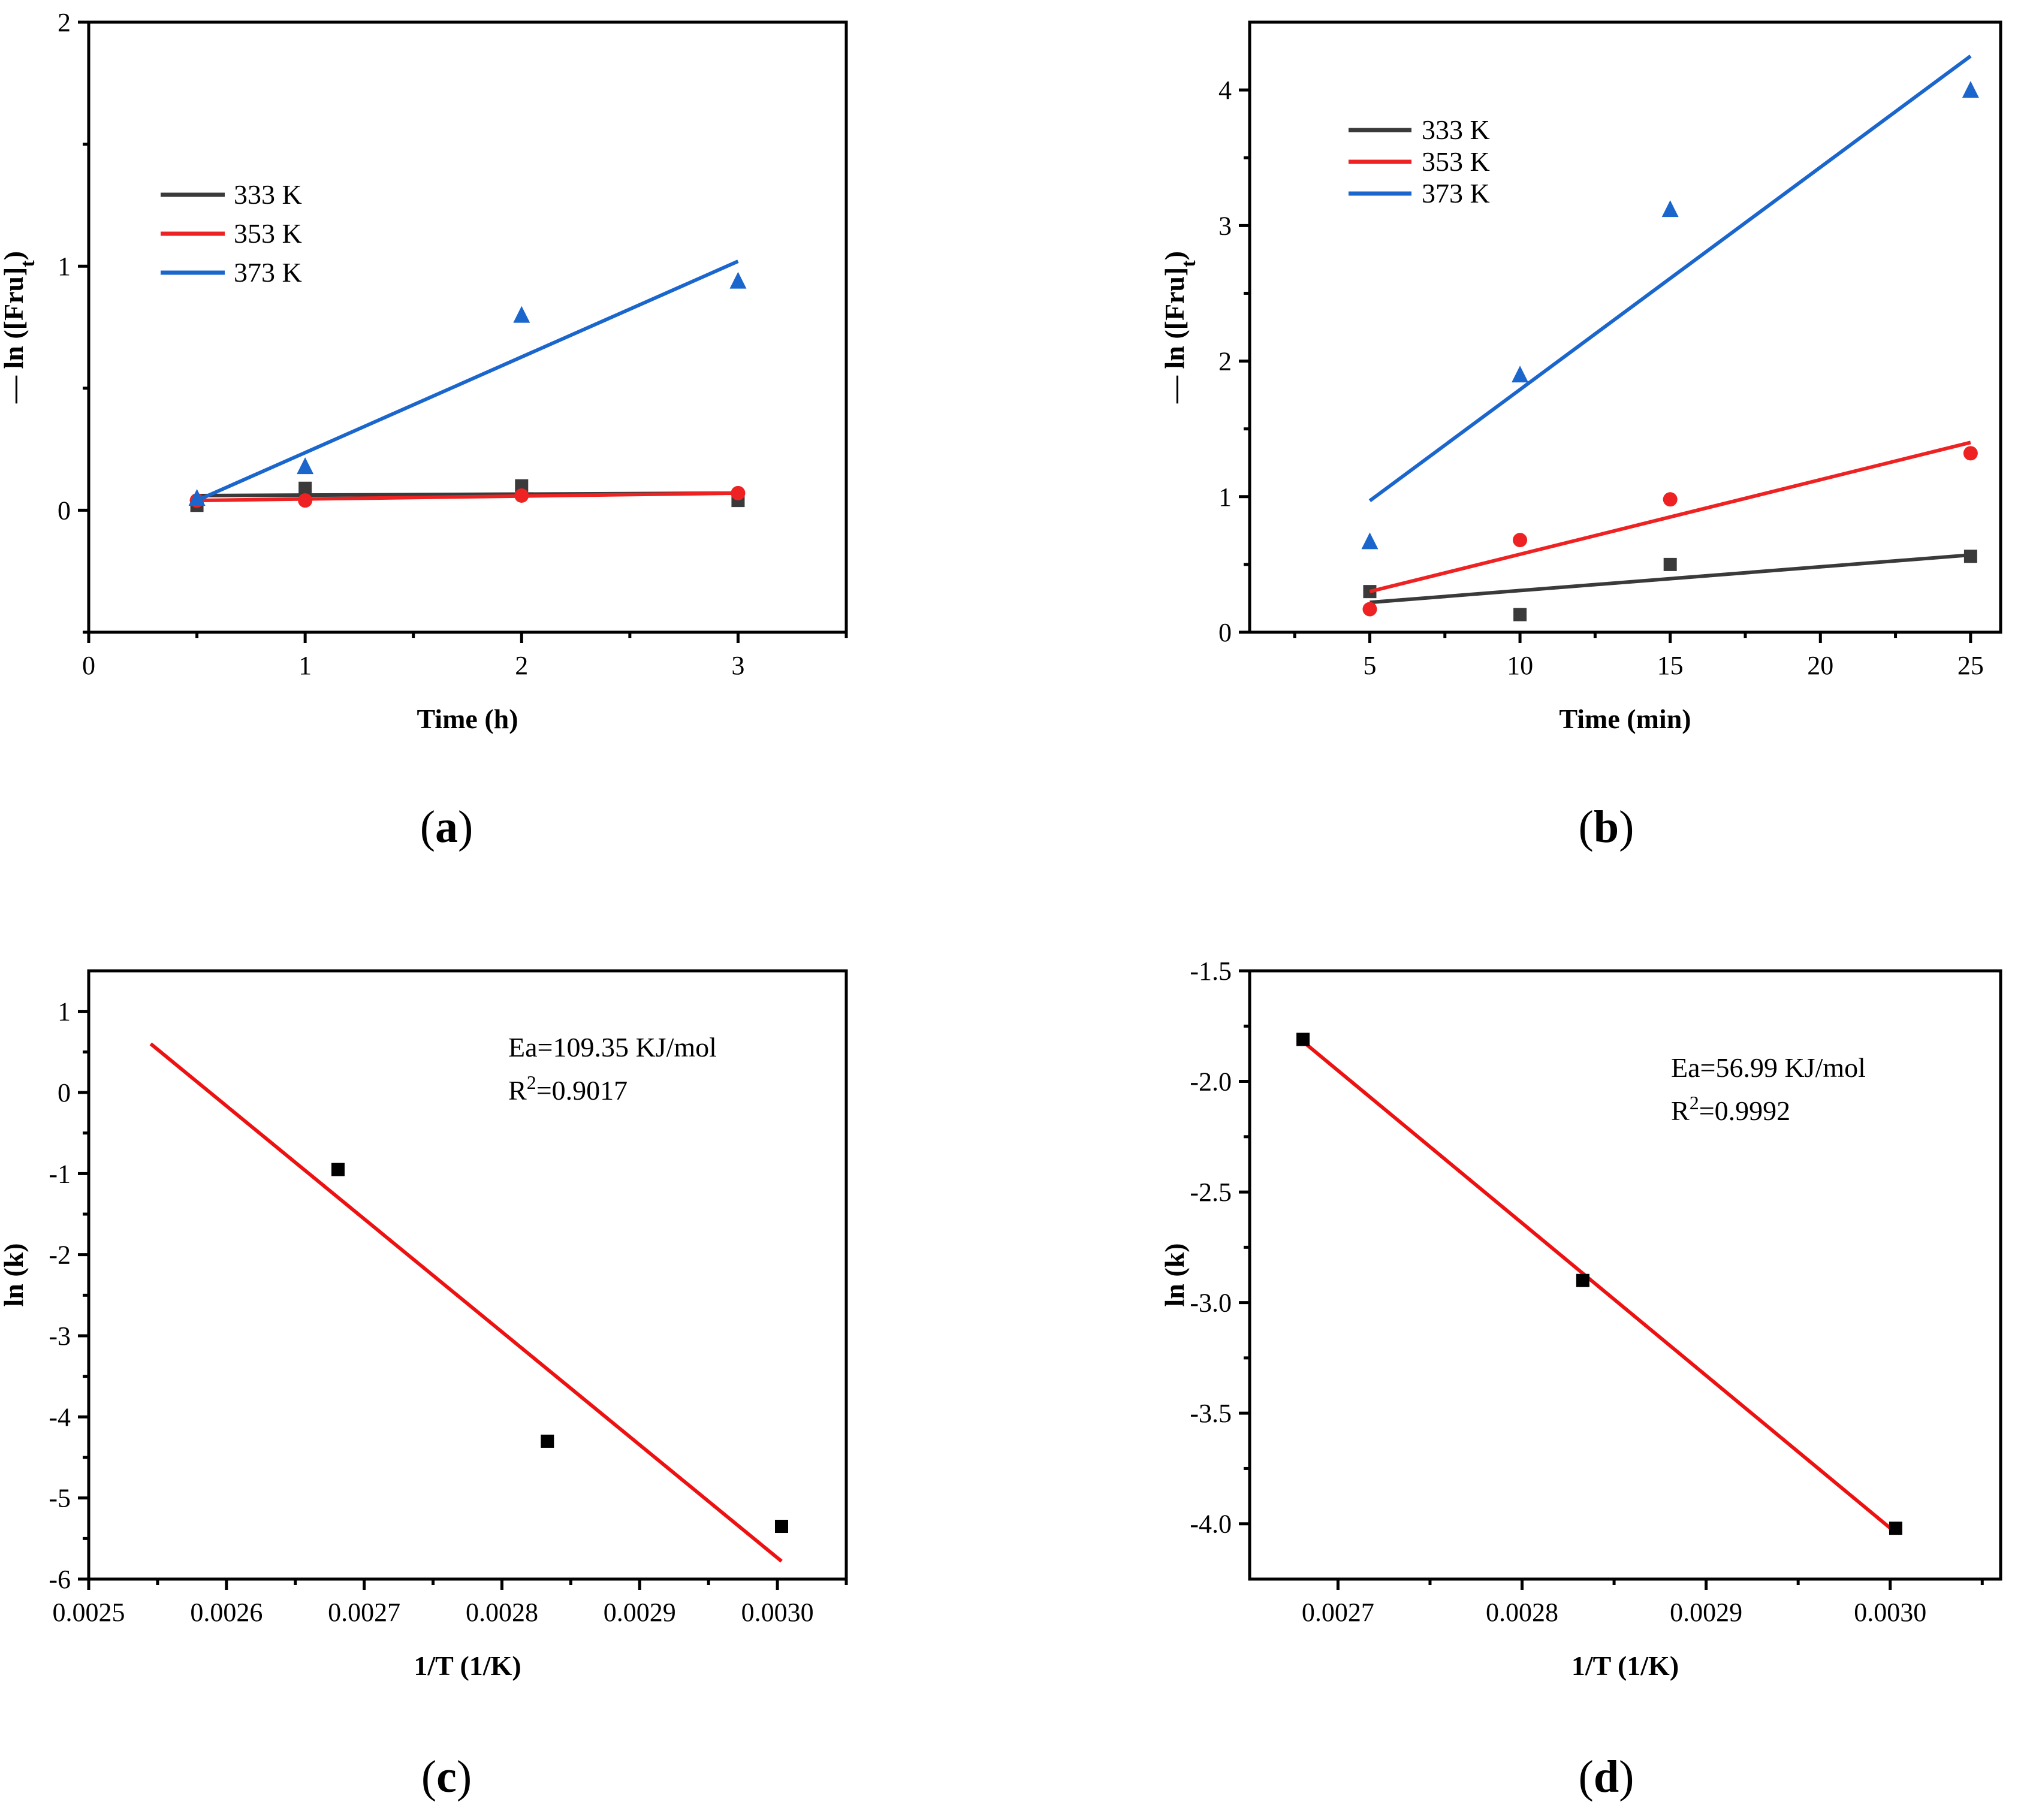  What do you see at coordinates (1211, 1413) in the screenshot?
I see `y-tick-label: -3.5` at bounding box center [1211, 1413].